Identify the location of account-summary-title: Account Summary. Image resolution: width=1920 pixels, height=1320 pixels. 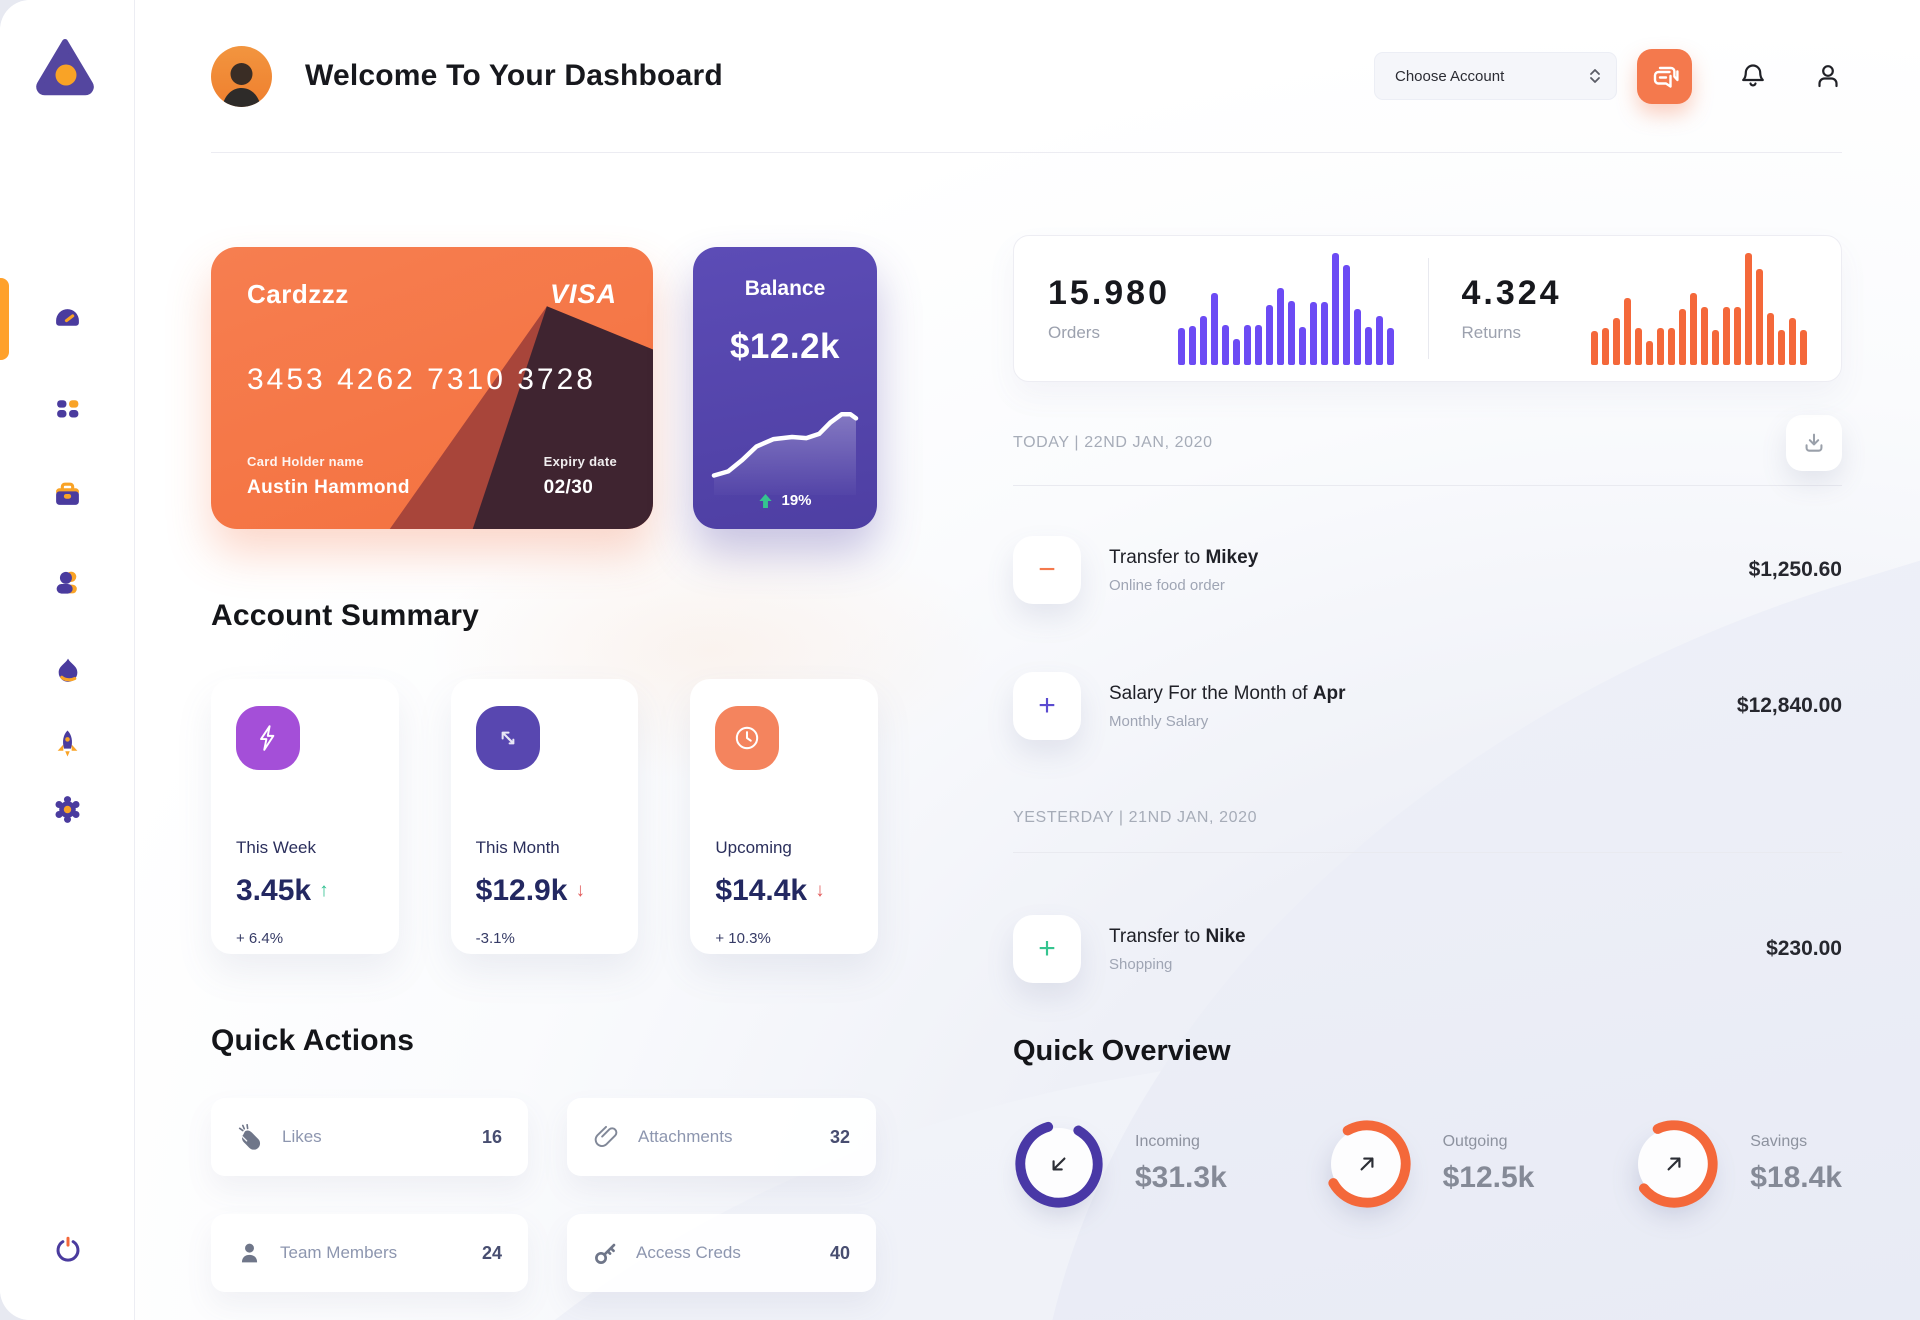
(345, 615).